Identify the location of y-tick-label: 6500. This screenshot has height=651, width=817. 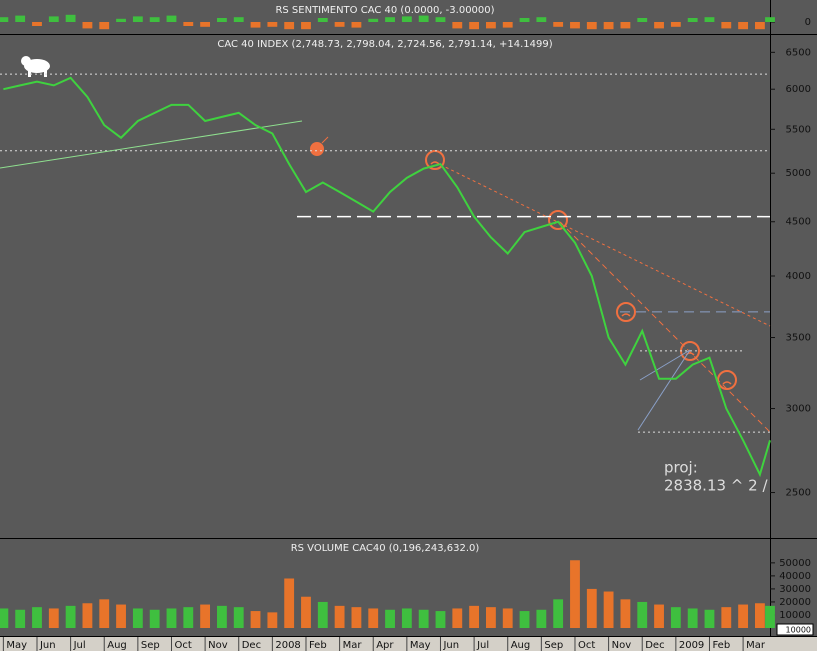
(798, 52).